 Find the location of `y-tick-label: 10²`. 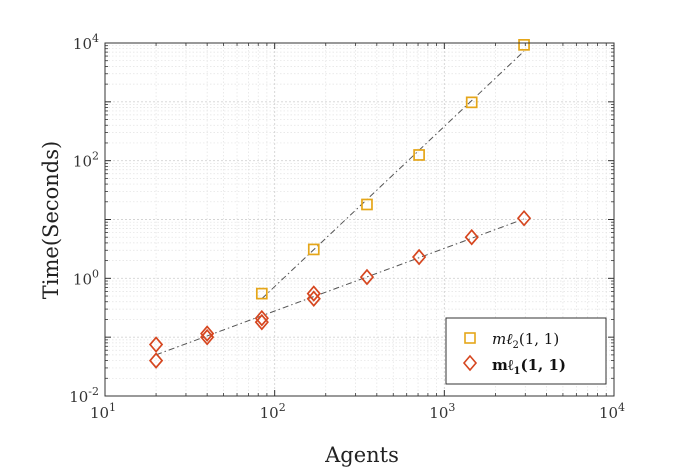

y-tick-label: 10² is located at coordinates (86, 160).